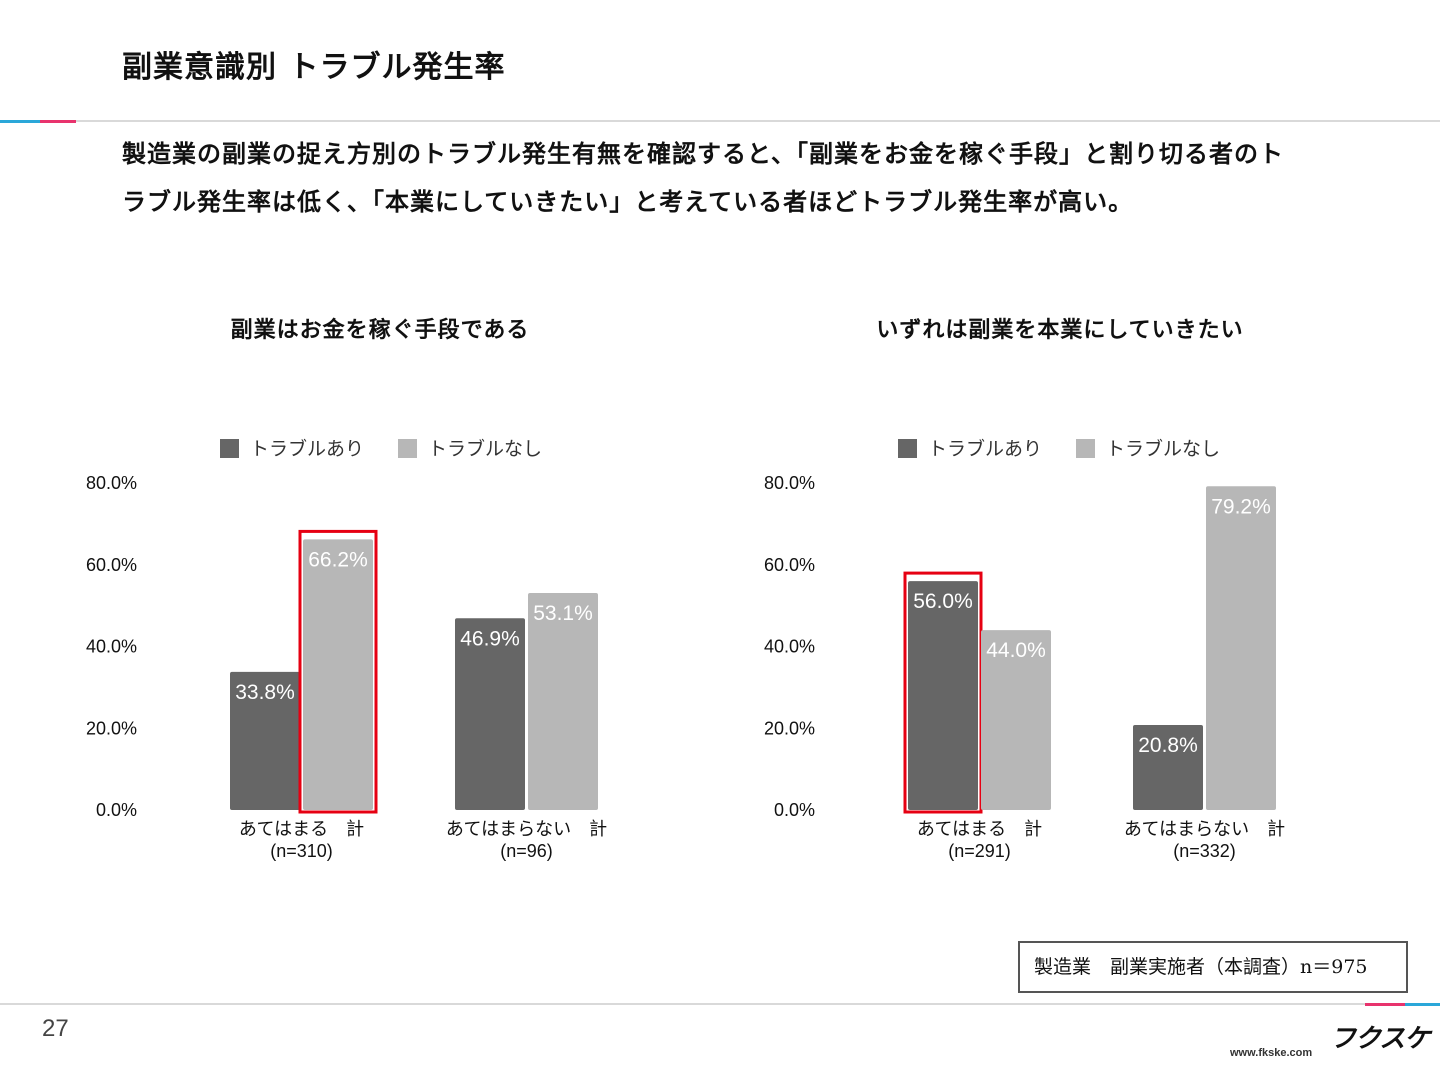 The height and width of the screenshot is (1080, 1440). I want to click on legend-label-c1-s1: トラブルあり, so click(307, 448).